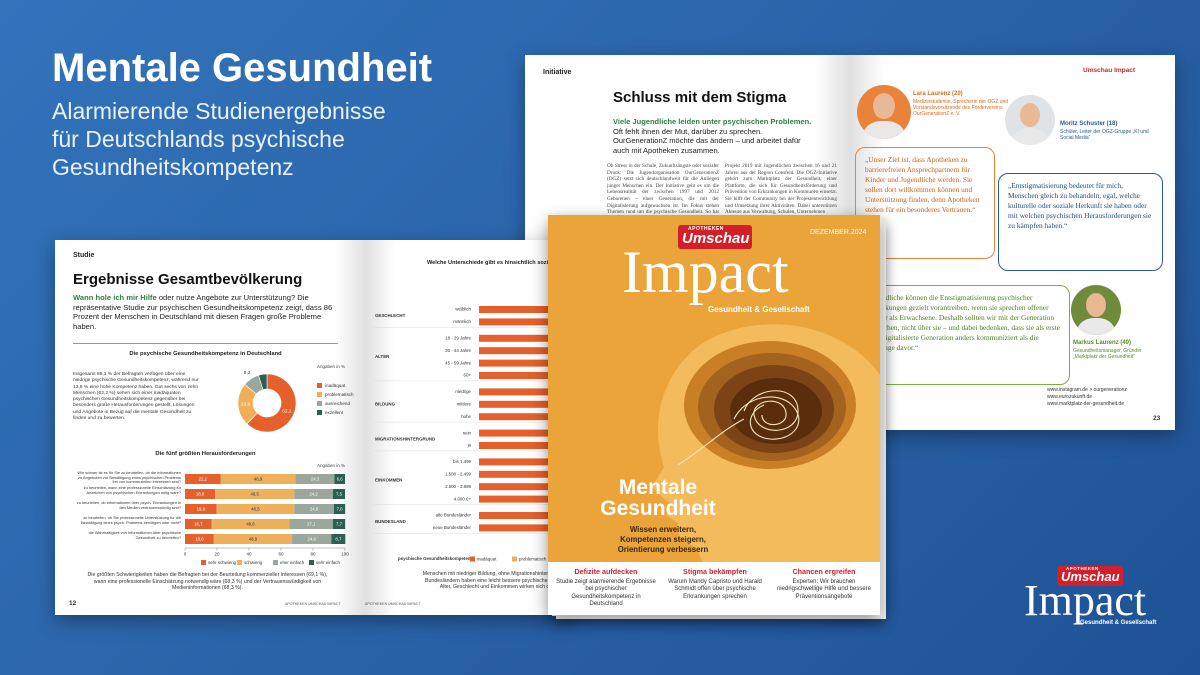 The image size is (1200, 675). What do you see at coordinates (271, 403) in the screenshot?
I see `donut-segment` at bounding box center [271, 403].